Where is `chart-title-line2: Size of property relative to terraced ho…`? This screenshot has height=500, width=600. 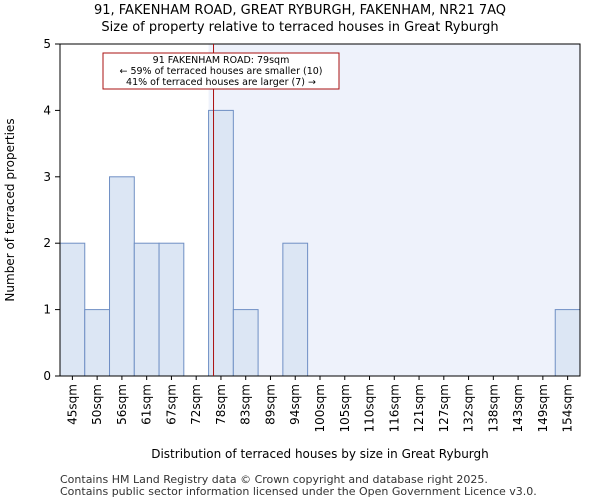 chart-title-line2: Size of property relative to terraced ho… is located at coordinates (300, 27).